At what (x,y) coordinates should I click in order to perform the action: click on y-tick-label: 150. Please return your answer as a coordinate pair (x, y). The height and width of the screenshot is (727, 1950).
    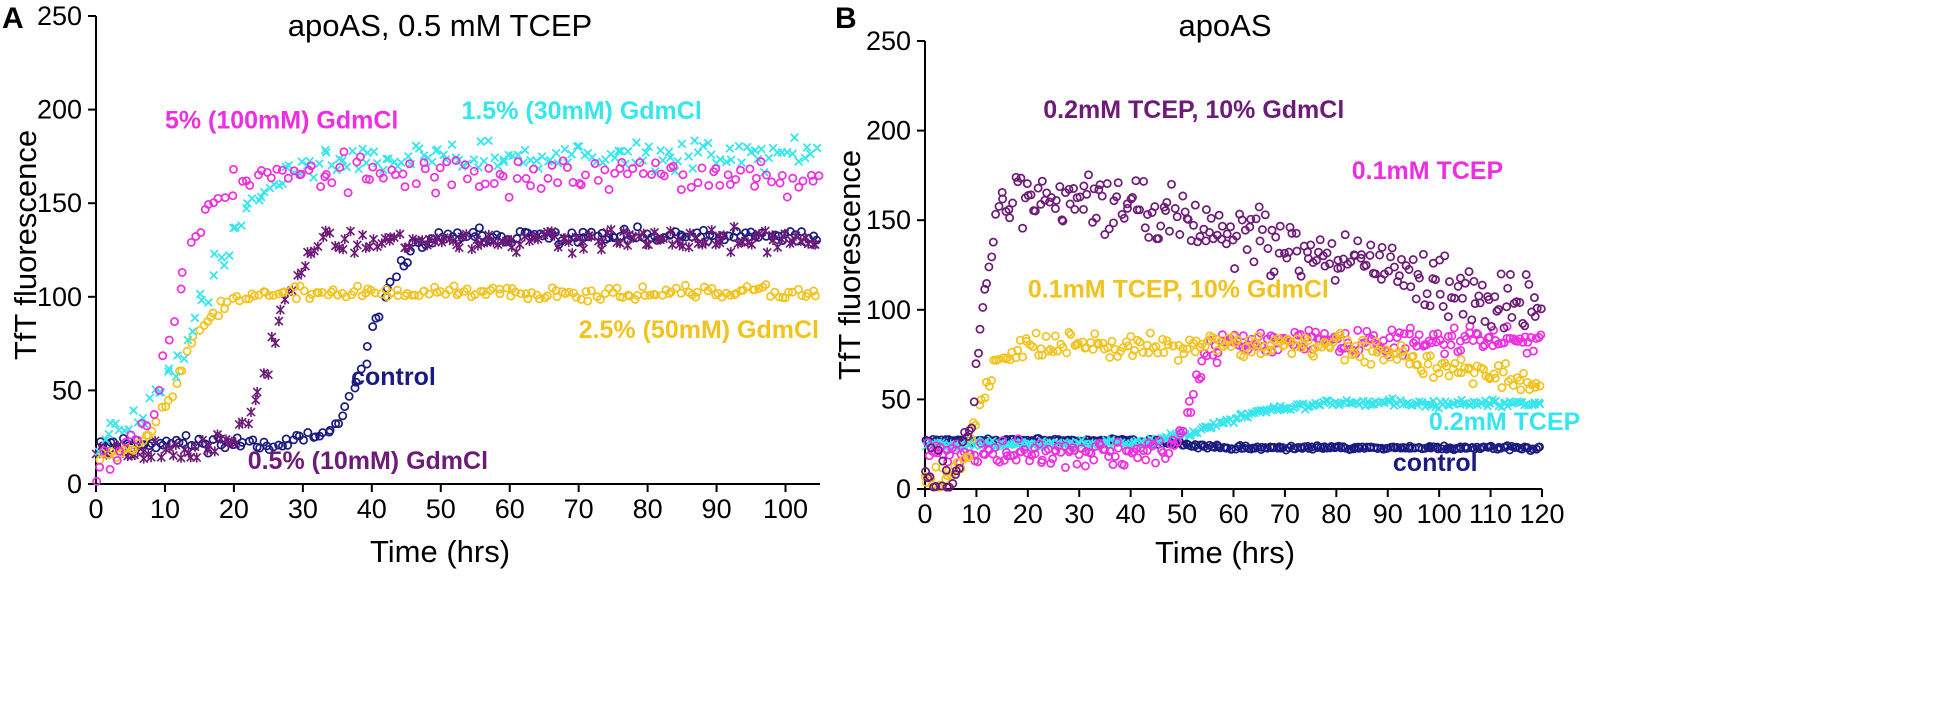
    Looking at the image, I should click on (888, 220).